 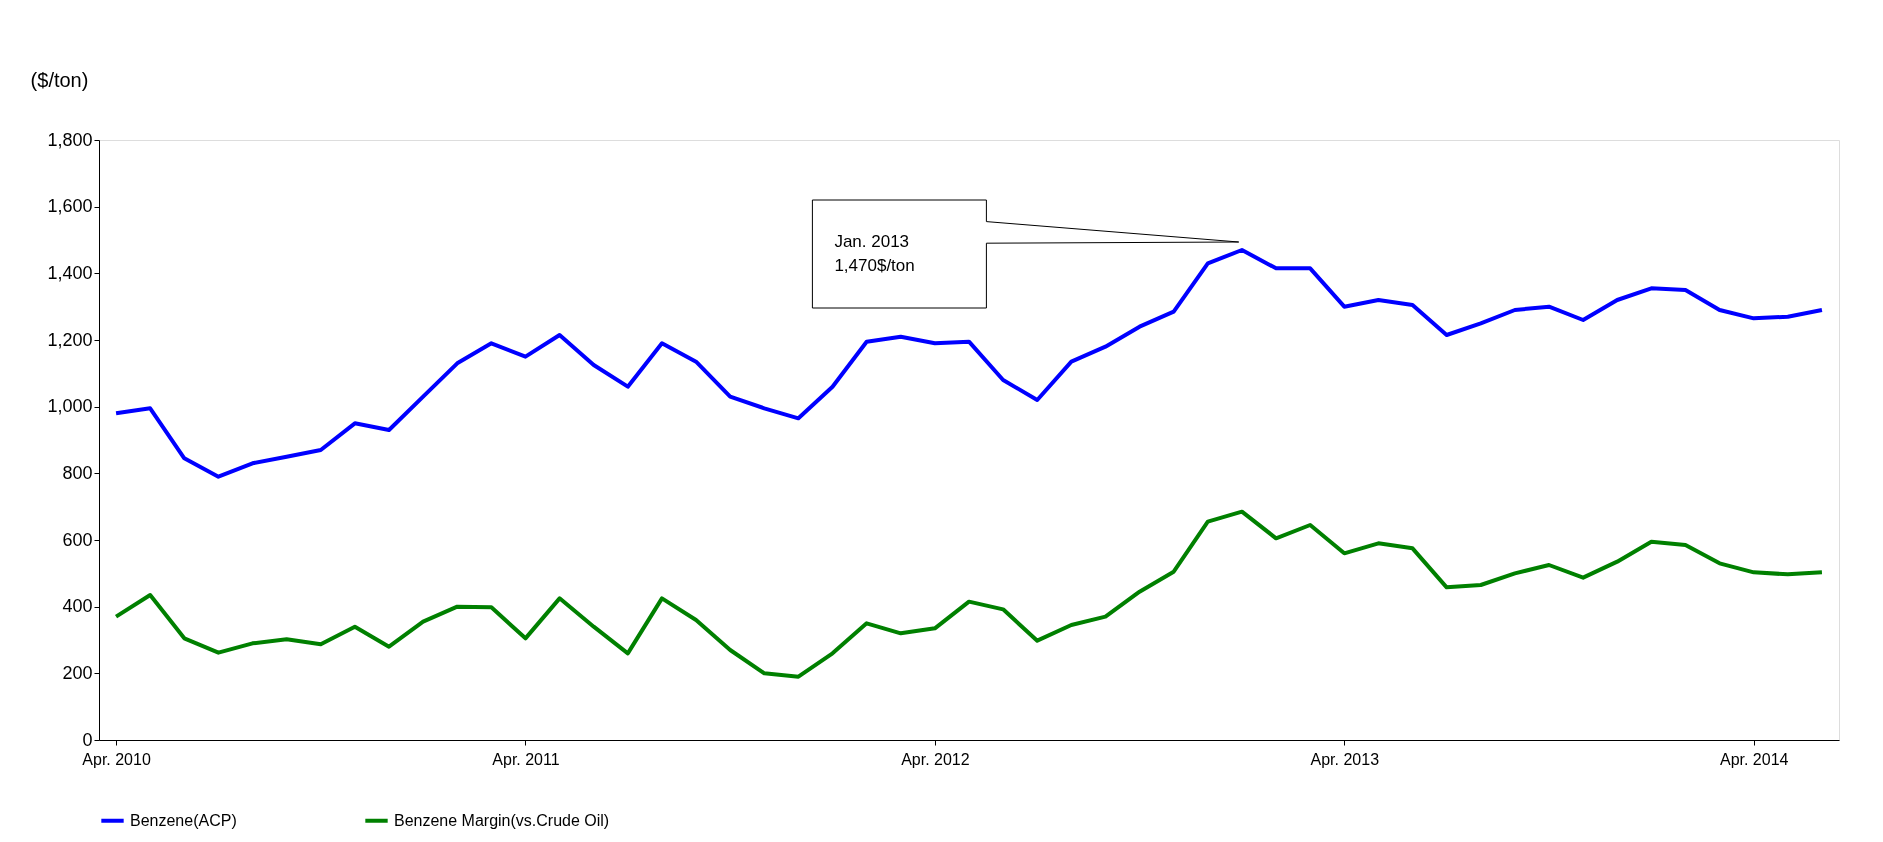 I want to click on x-tick-label: Apr. 2012, so click(x=935, y=759).